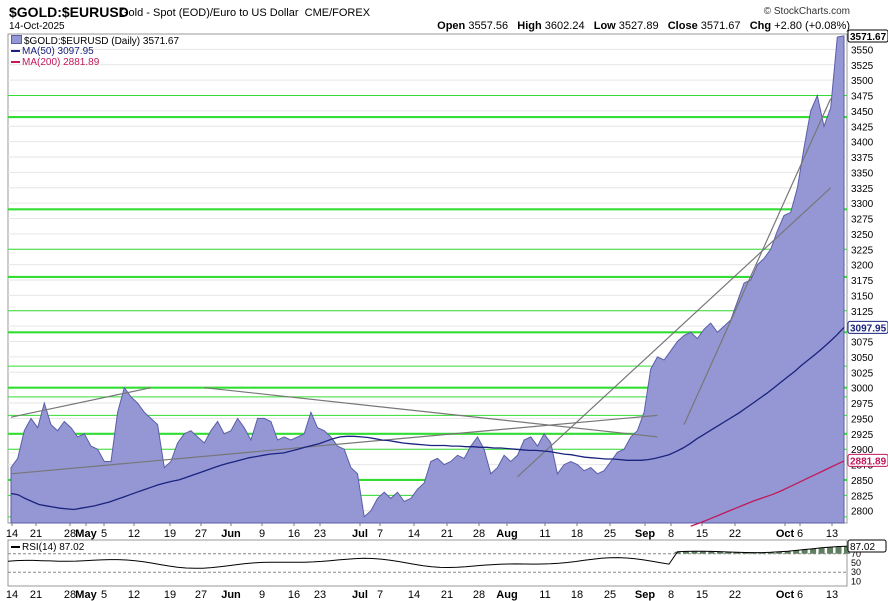 Image resolution: width=888 pixels, height=601 pixels. I want to click on rsi-x-tick-label: 14, so click(414, 595).